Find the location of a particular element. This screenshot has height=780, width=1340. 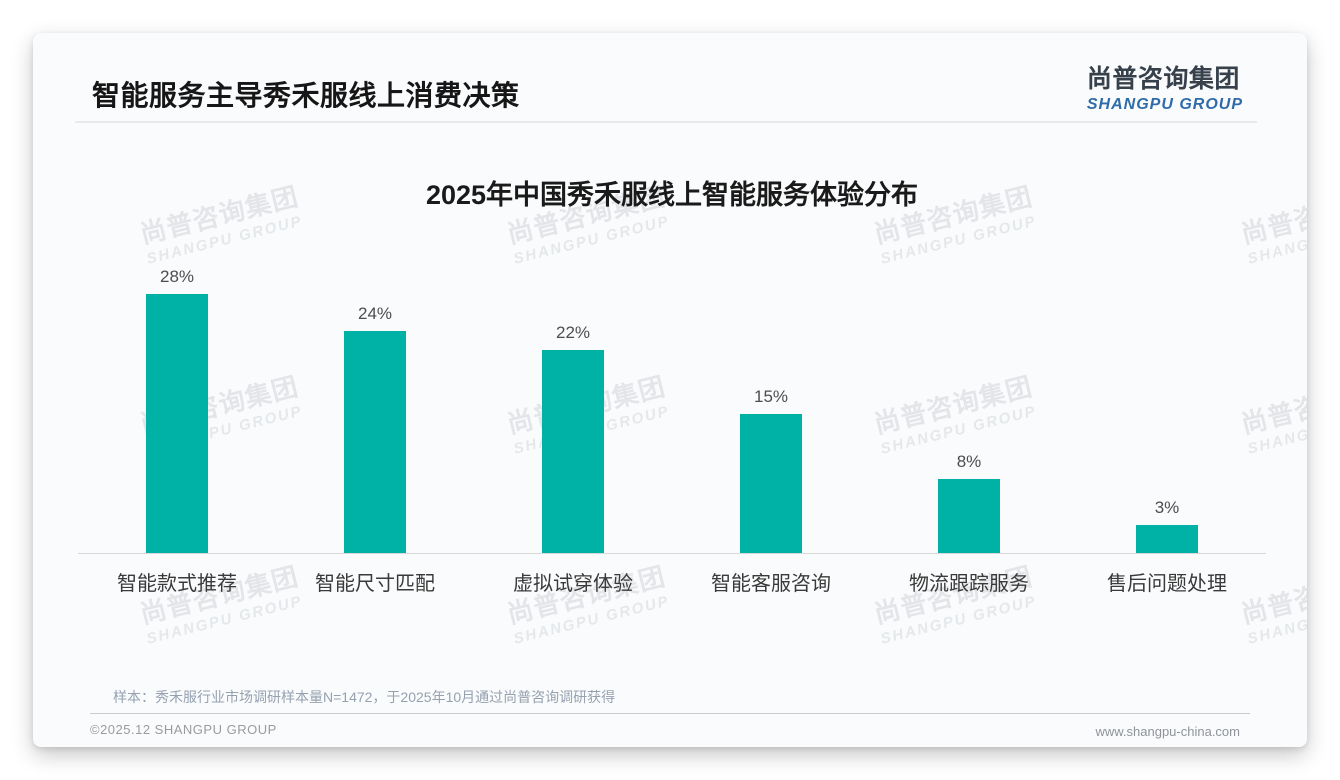

header-divider is located at coordinates (666, 122).